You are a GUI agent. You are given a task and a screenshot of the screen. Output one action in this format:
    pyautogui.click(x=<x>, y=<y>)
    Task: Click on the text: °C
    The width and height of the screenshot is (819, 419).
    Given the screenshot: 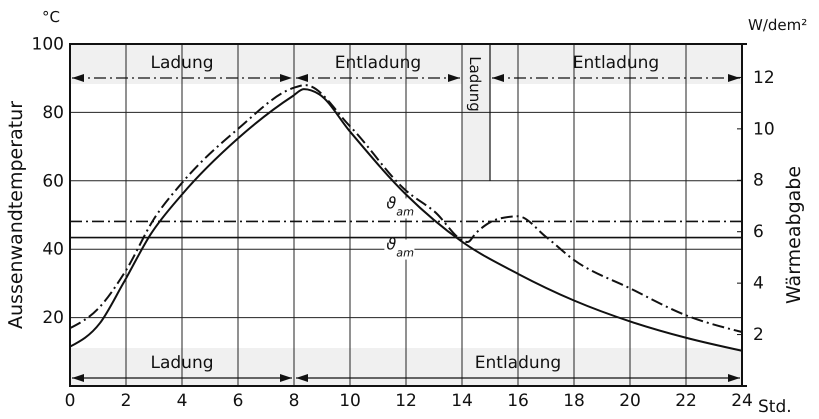 What is the action you would take?
    pyautogui.click(x=51, y=17)
    